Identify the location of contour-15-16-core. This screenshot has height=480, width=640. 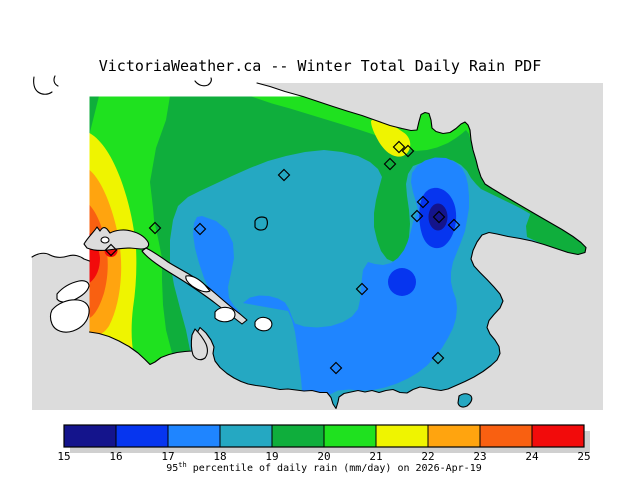
(438, 217).